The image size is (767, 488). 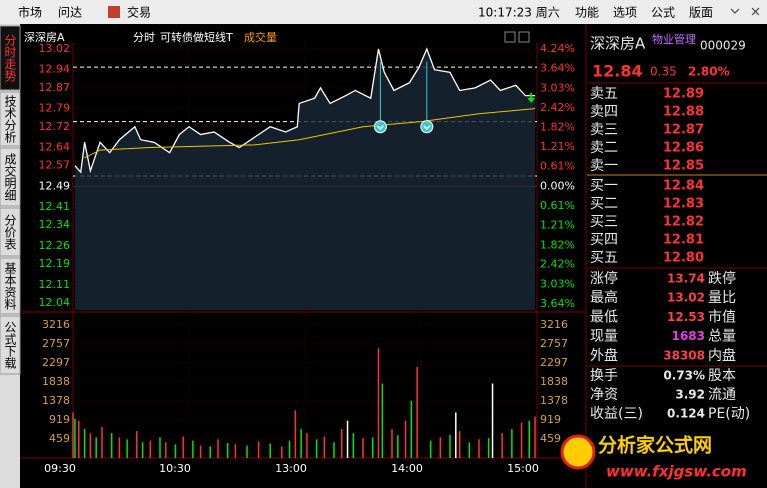 What do you see at coordinates (683, 94) in the screenshot?
I see `book-price: 12.89` at bounding box center [683, 94].